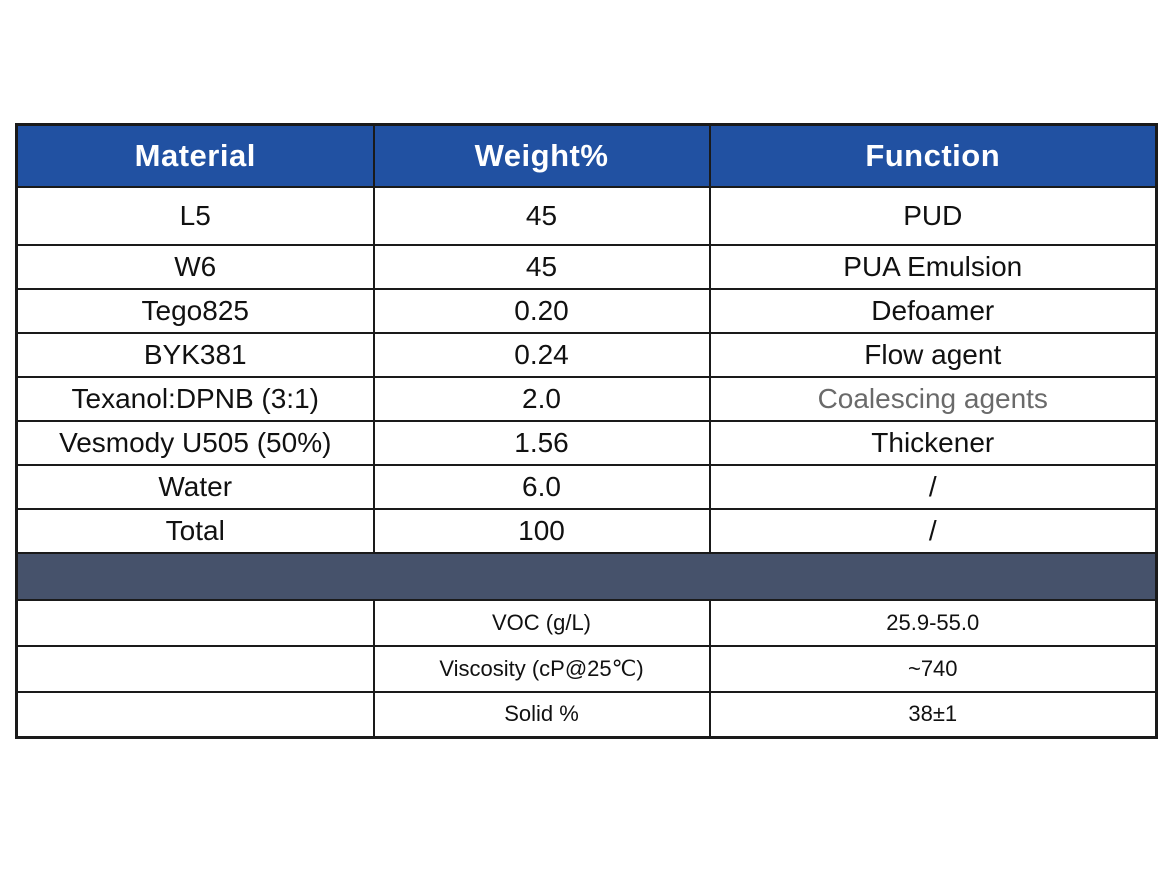 Image resolution: width=1170 pixels, height=878 pixels. Describe the element at coordinates (933, 215) in the screenshot. I see `function-cell: PUD` at that location.